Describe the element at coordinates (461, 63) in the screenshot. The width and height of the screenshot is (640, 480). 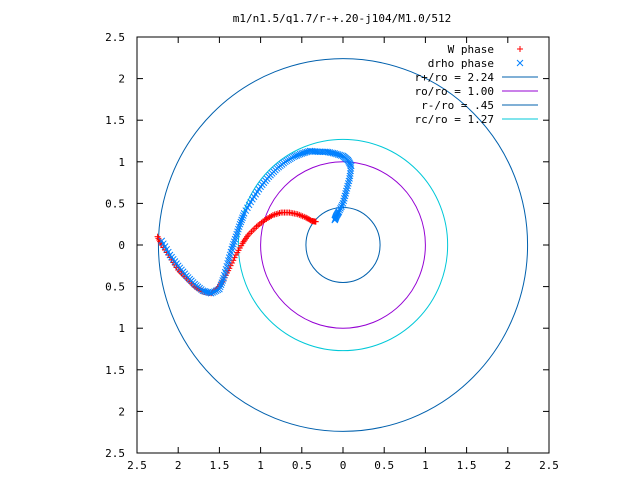
I see `legend-label: drho phase` at that location.